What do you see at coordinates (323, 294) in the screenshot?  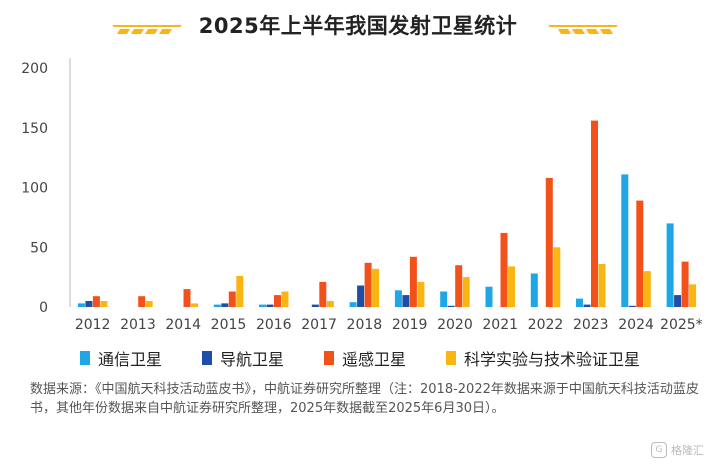 I see `bar-2017-s2` at bounding box center [323, 294].